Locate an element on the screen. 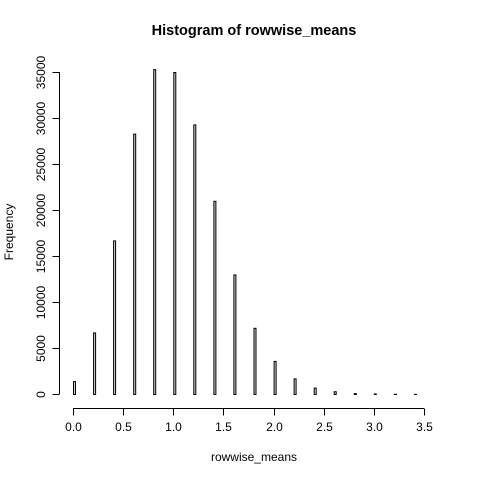  x-tick-label: 0.5 is located at coordinates (123, 427).